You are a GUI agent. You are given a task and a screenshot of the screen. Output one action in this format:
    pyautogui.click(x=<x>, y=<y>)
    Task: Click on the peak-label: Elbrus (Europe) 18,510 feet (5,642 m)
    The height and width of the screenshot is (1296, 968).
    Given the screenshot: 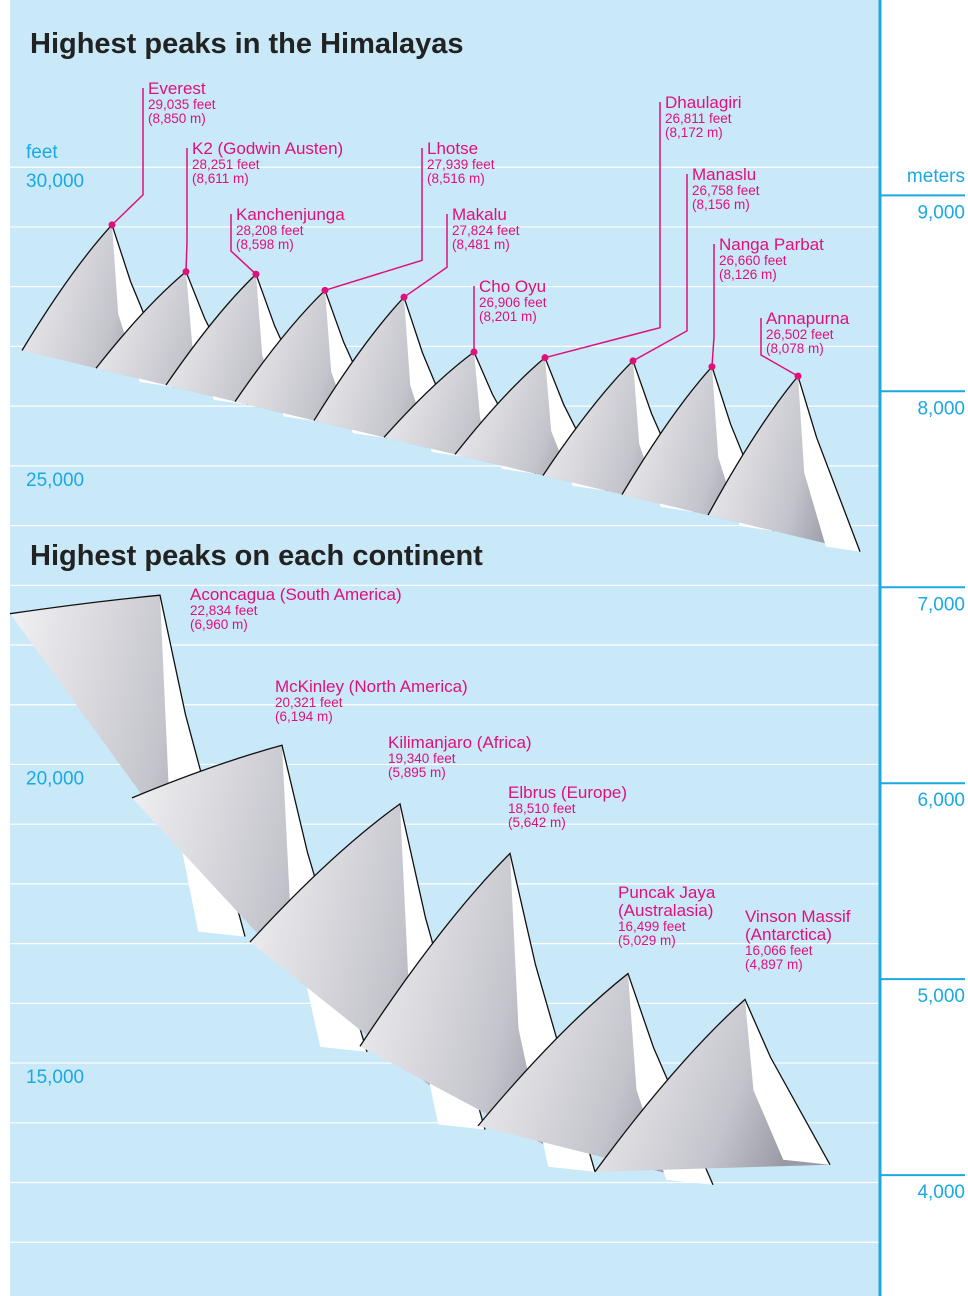 What is the action you would take?
    pyautogui.click(x=567, y=807)
    